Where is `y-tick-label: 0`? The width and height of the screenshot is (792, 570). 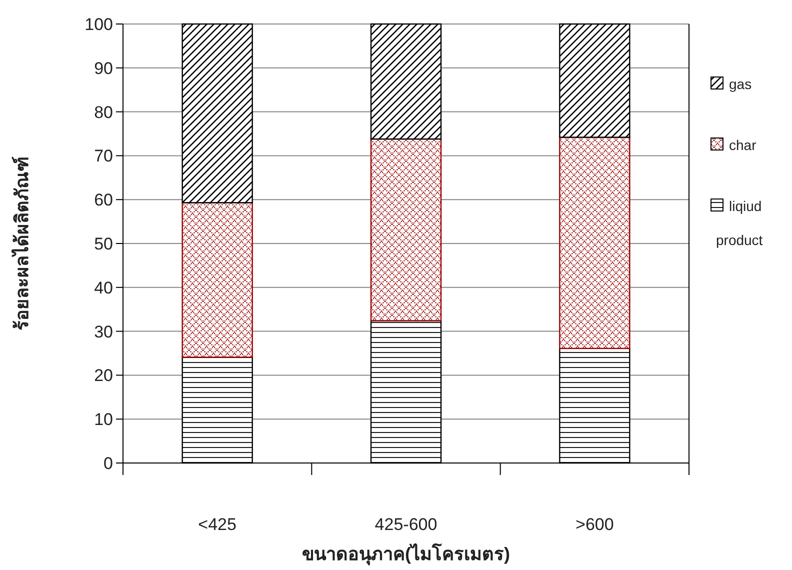 y-tick-label: 0 is located at coordinates (108, 463).